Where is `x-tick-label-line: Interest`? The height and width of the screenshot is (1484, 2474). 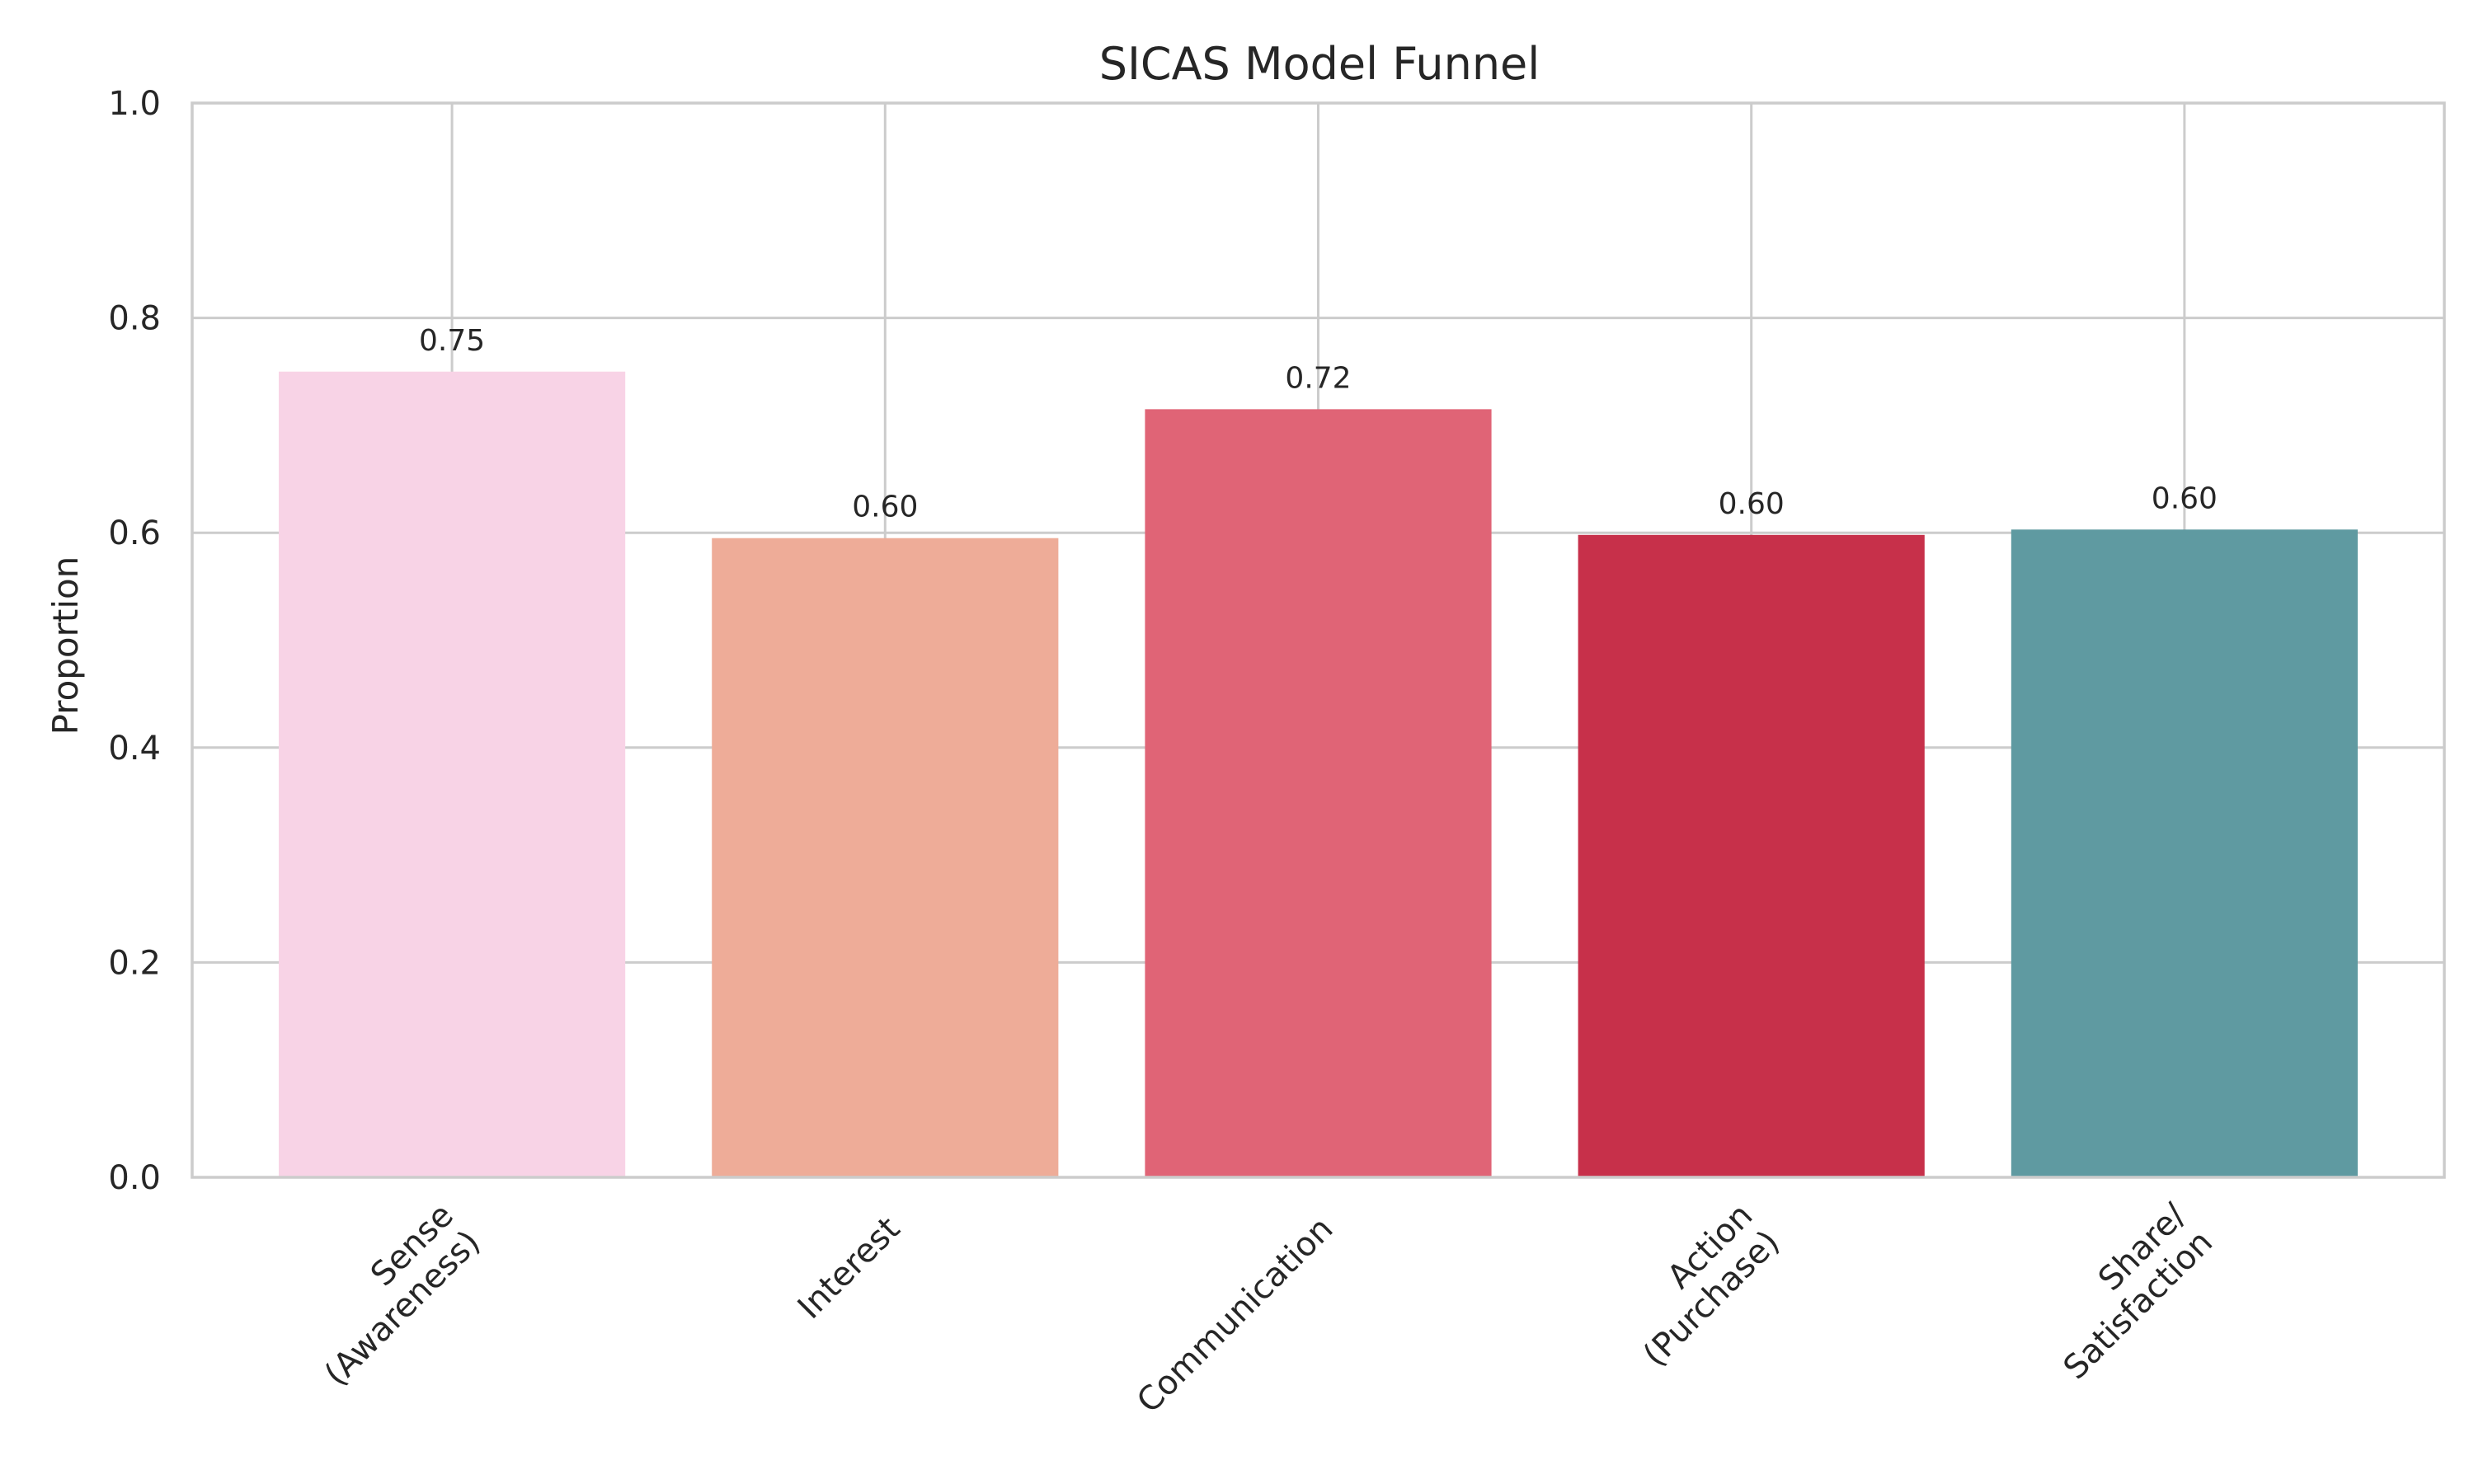 x-tick-label-line: Interest is located at coordinates (849, 1268).